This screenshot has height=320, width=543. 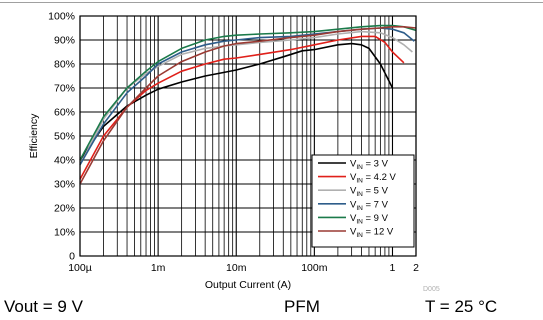 I want to click on x-axis-label: Output Current (A), so click(x=248, y=285).